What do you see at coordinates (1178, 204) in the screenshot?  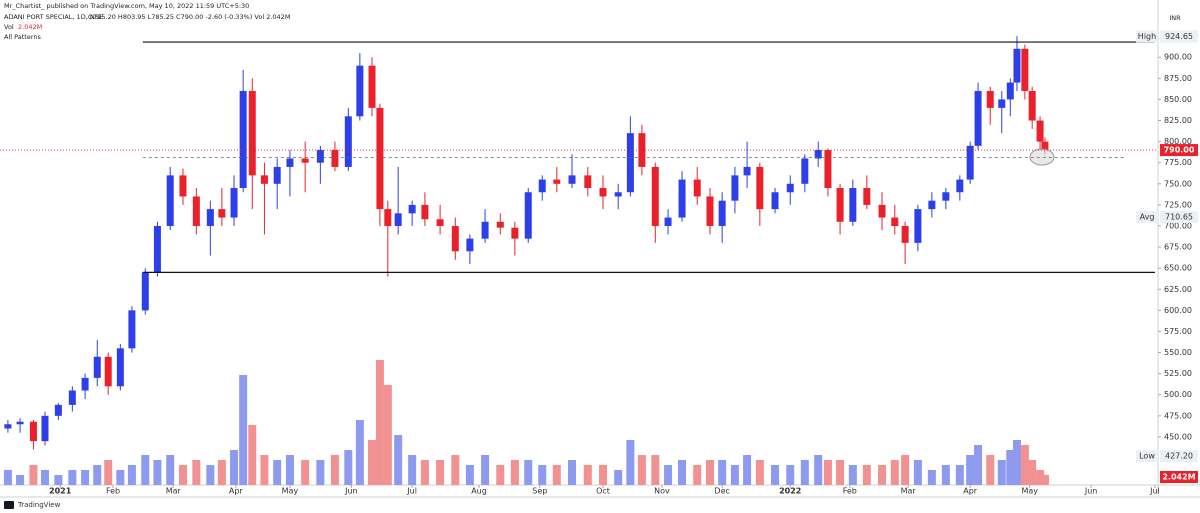 I see `y-tick-label: 725.00` at bounding box center [1178, 204].